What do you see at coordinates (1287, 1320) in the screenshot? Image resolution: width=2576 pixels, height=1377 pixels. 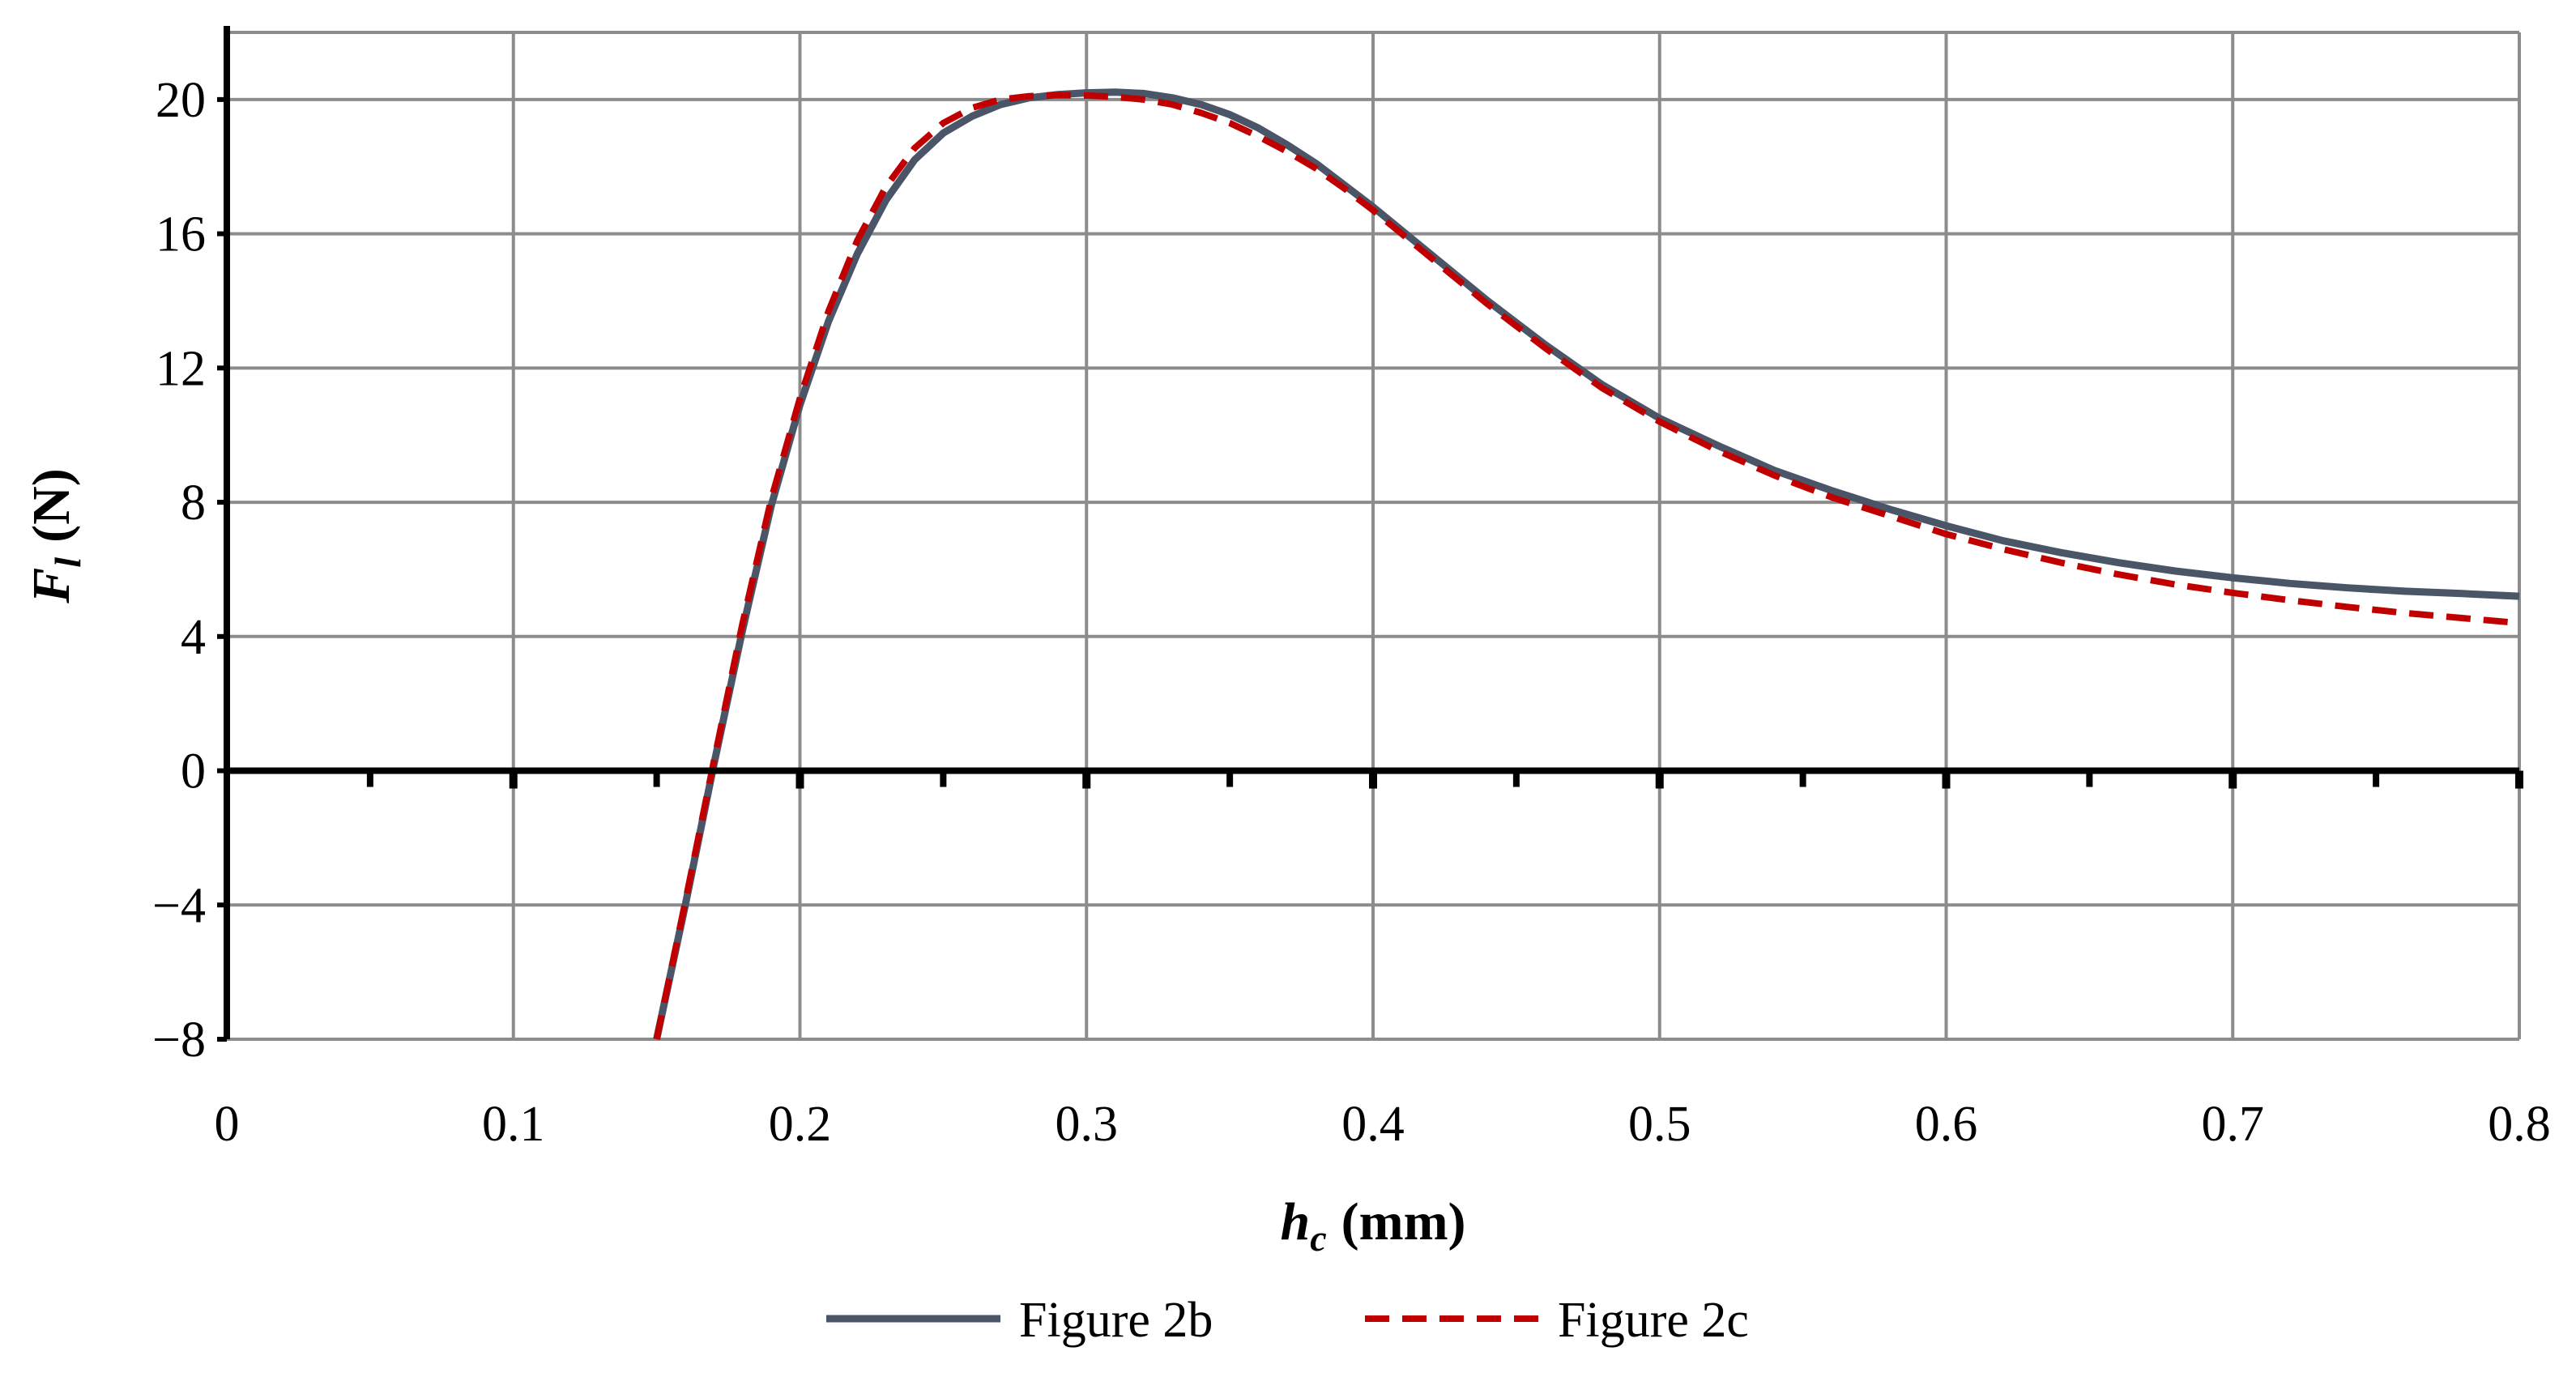 I see `legend: Figure 2b Figure 2c` at bounding box center [1287, 1320].